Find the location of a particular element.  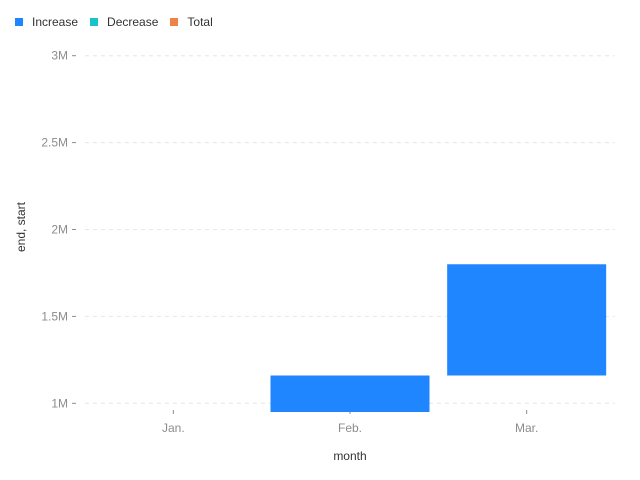

legend-label-total: Total is located at coordinates (200, 22).